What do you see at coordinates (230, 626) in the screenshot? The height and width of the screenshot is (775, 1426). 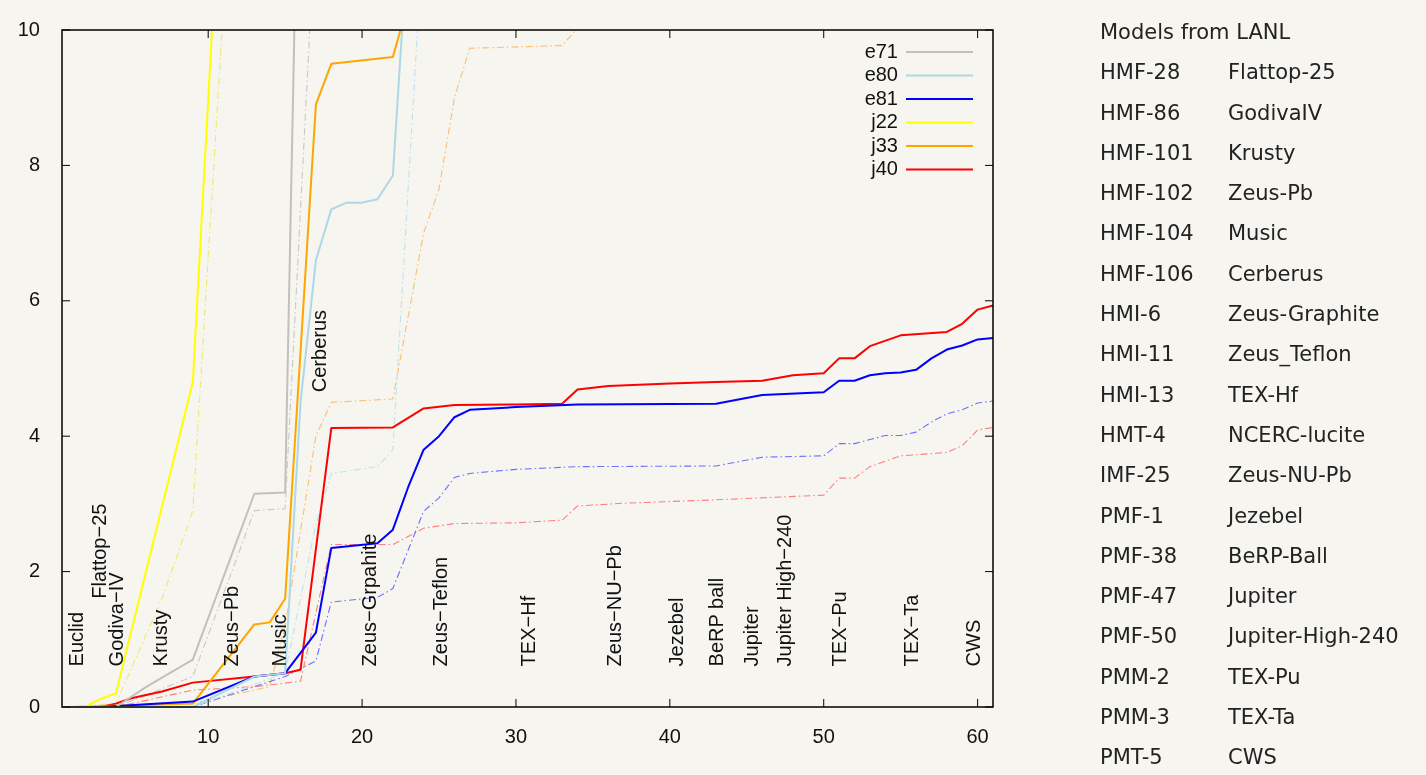 I see `annotation: Zeus−Pb` at bounding box center [230, 626].